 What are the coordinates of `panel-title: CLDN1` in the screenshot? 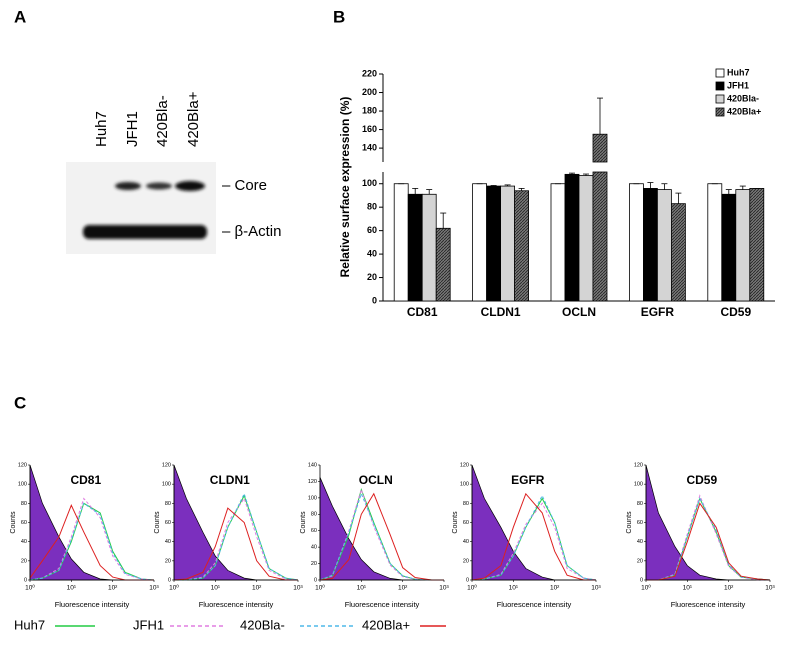 It's located at (230, 480).